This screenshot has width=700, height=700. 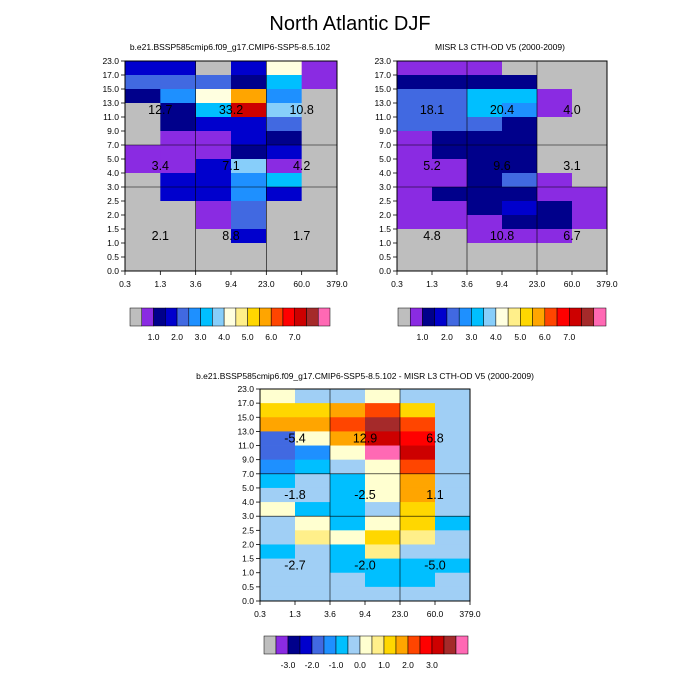 What do you see at coordinates (248, 559) in the screenshot?
I see `y-tick-label: 1.5` at bounding box center [248, 559].